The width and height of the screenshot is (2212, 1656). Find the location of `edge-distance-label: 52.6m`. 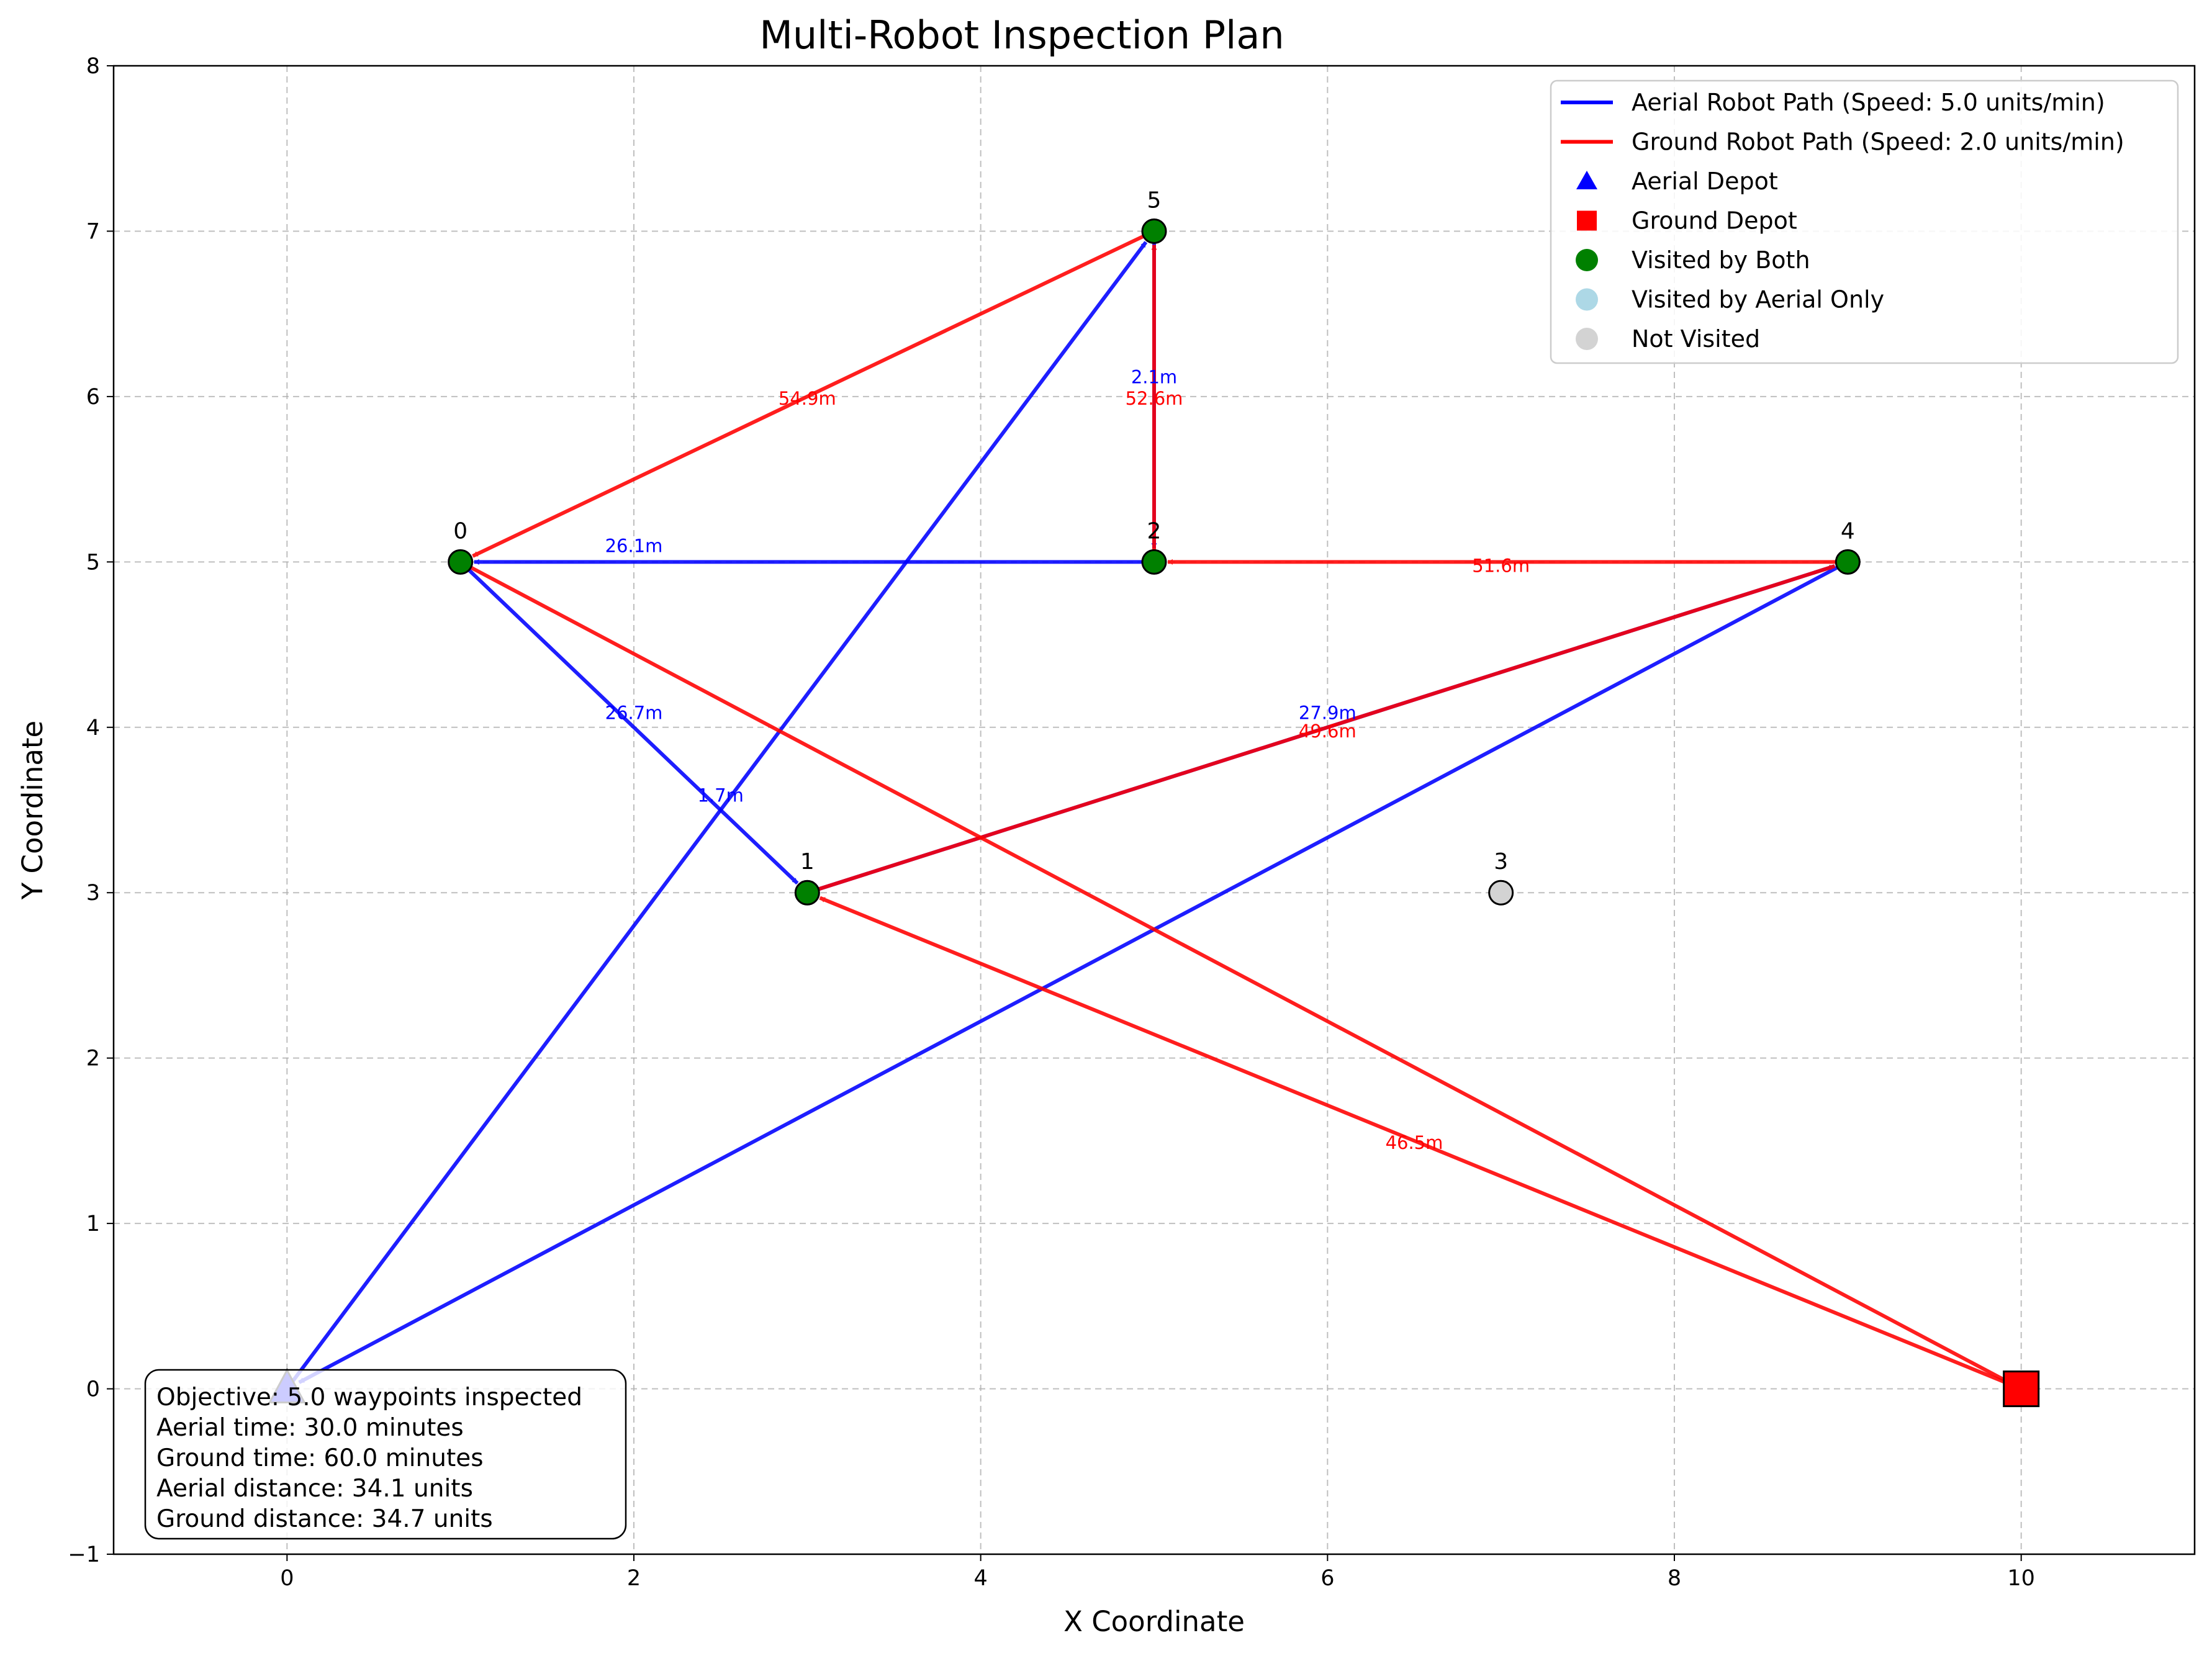

edge-distance-label: 52.6m is located at coordinates (1154, 399).